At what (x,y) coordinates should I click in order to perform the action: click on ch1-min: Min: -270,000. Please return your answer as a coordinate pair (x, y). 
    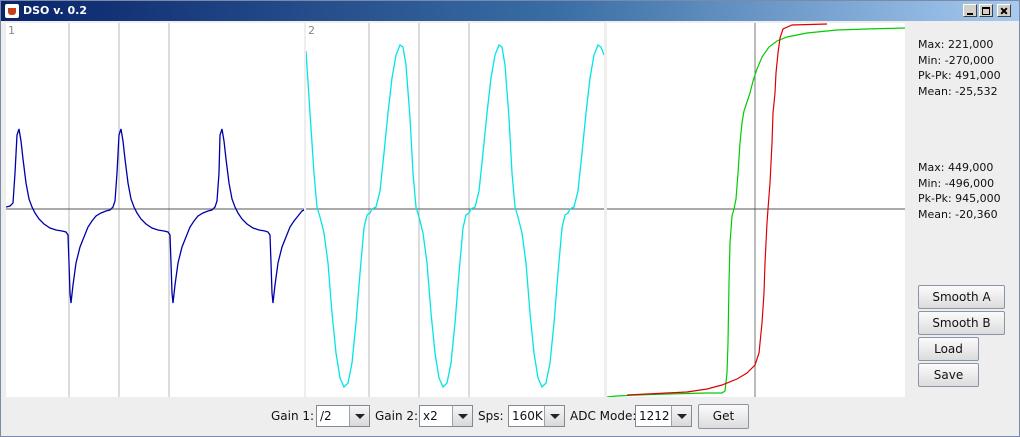
    Looking at the image, I should click on (956, 60).